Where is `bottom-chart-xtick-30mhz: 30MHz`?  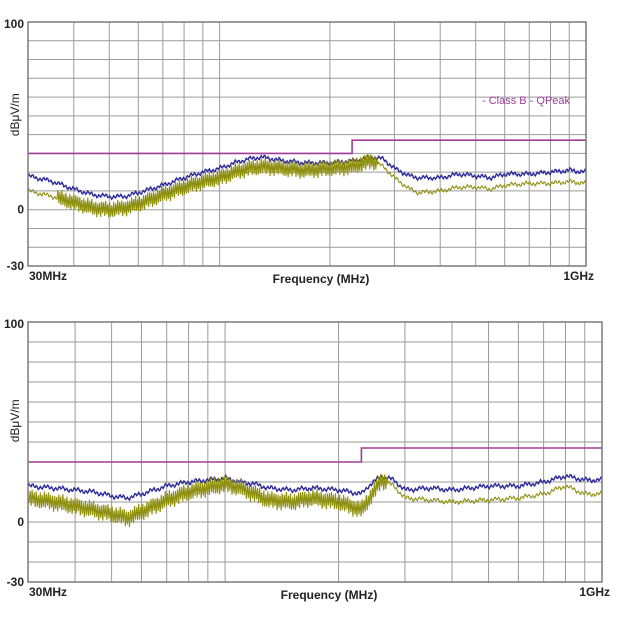
bottom-chart-xtick-30mhz: 30MHz is located at coordinates (48, 592).